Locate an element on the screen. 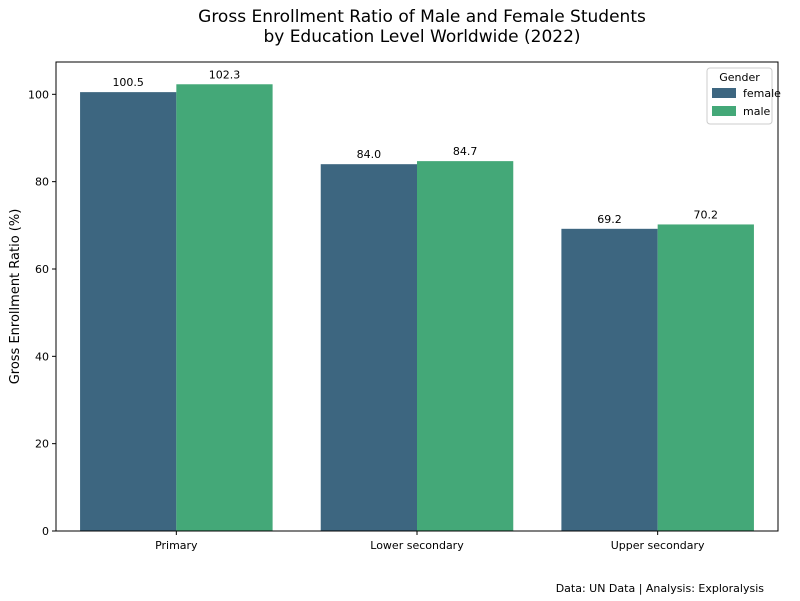 Image resolution: width=800 pixels, height=601 pixels. chart-title-line-2: by Education Level Worldwide (2022) is located at coordinates (421, 37).